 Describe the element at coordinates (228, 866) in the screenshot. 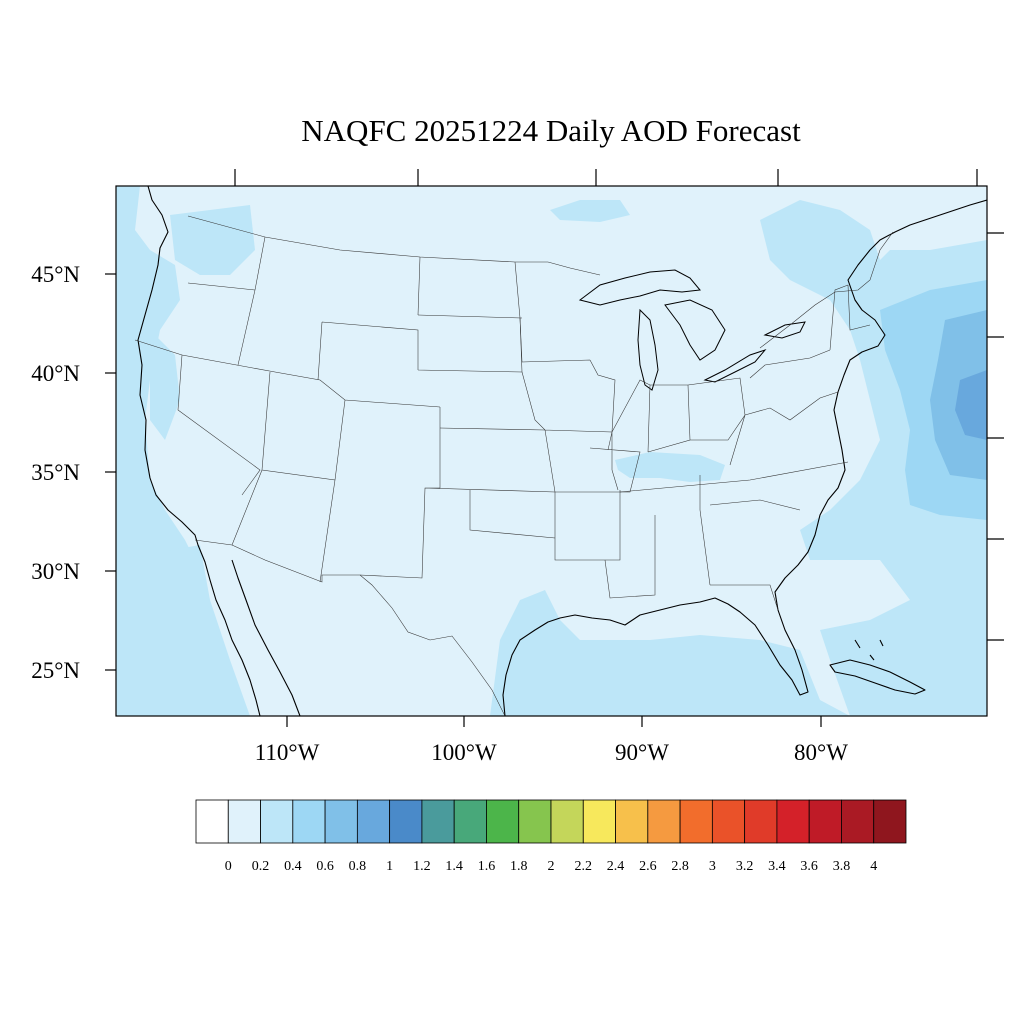

I see `colorbar-label: 0` at that location.